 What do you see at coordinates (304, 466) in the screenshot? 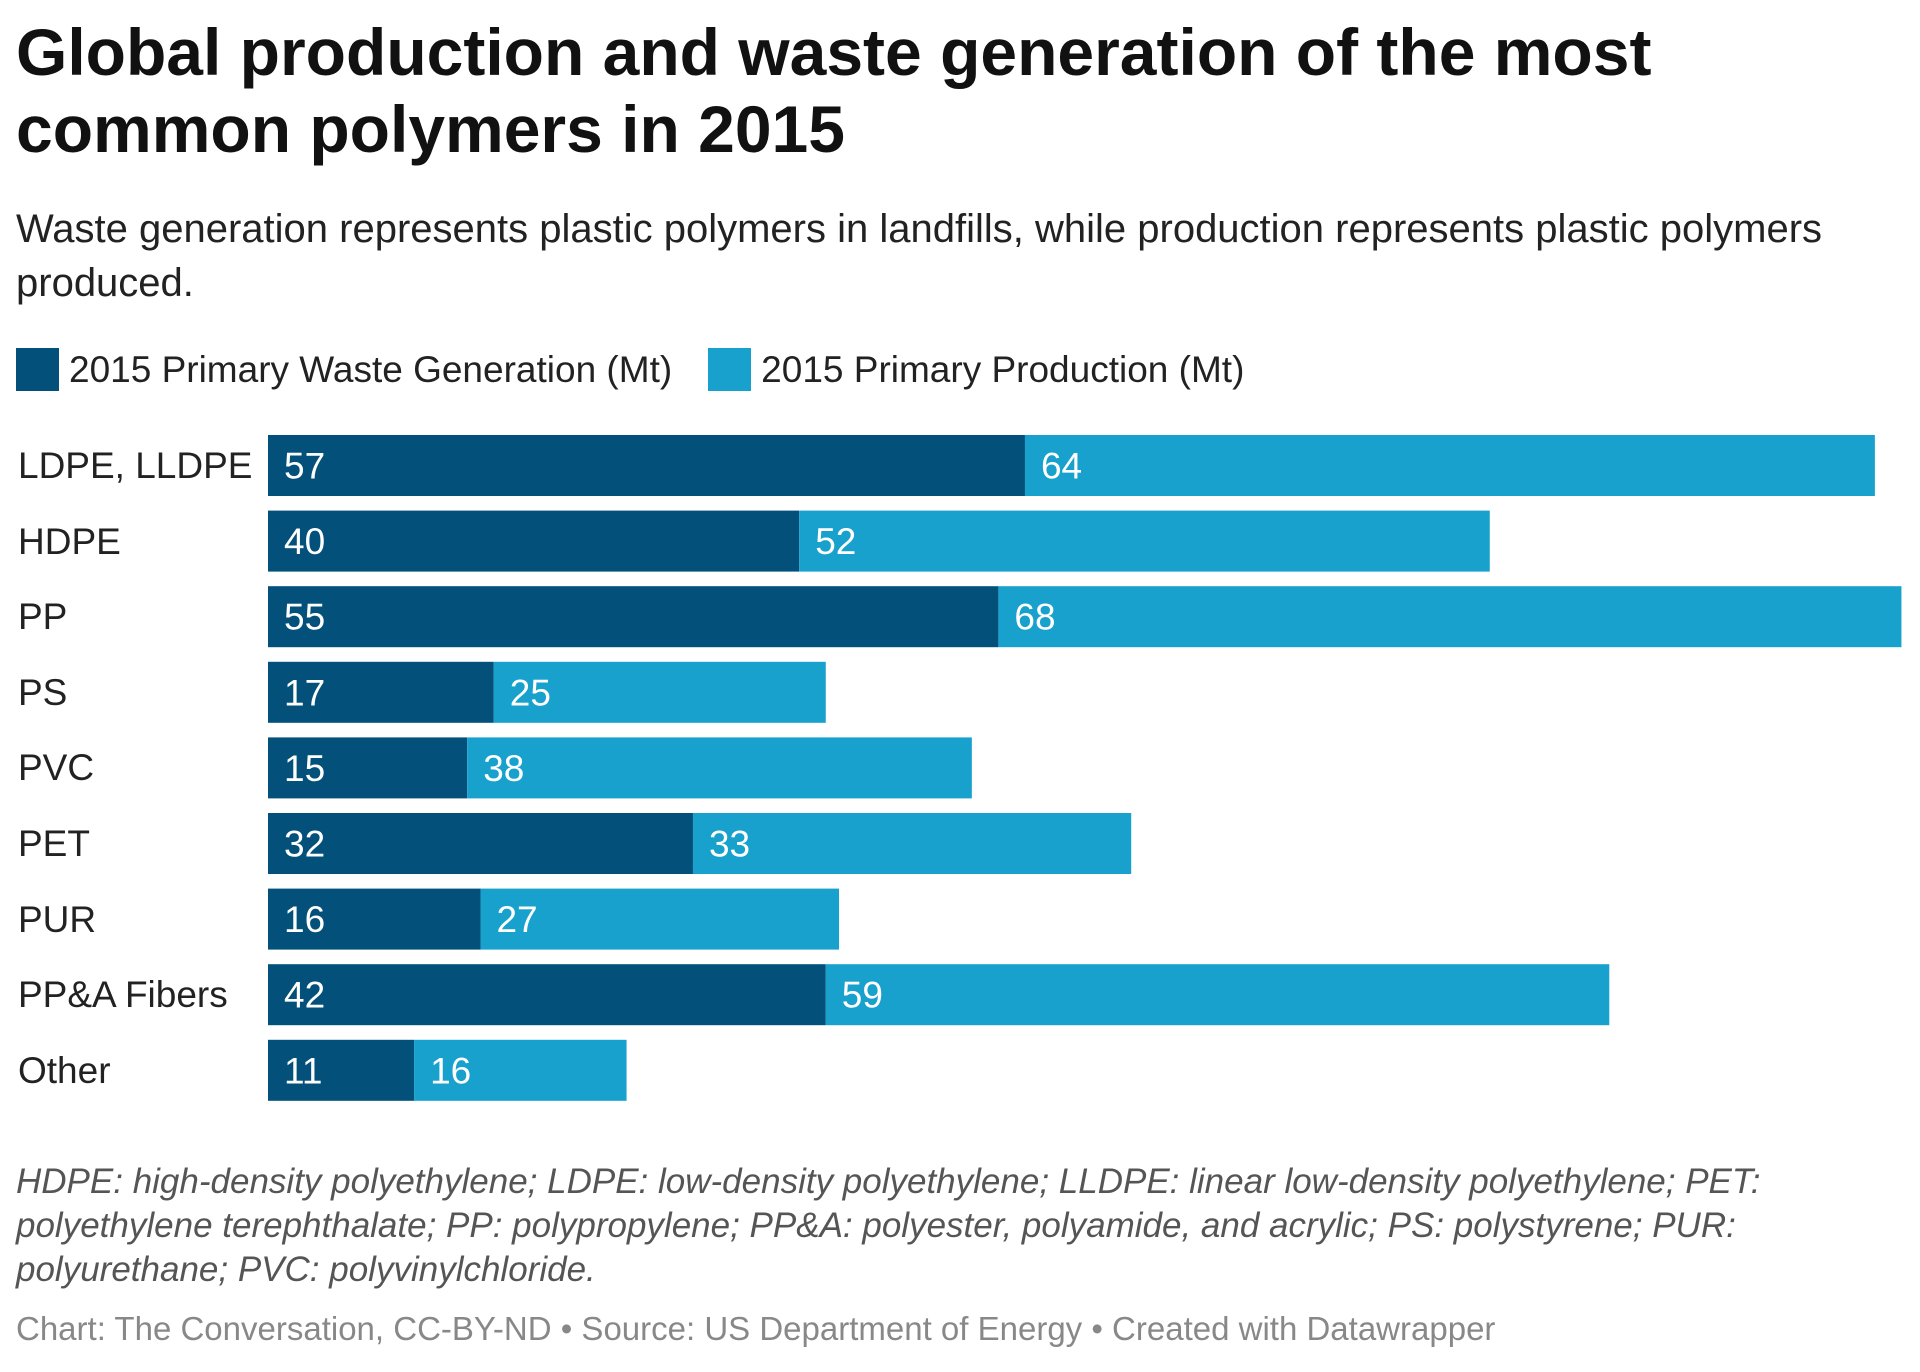
I see `data-label-waste: 57` at bounding box center [304, 466].